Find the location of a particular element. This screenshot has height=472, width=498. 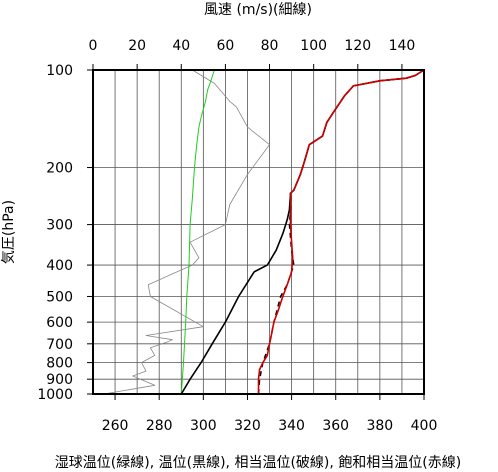

left-tick-label: 200 is located at coordinates (59, 169).